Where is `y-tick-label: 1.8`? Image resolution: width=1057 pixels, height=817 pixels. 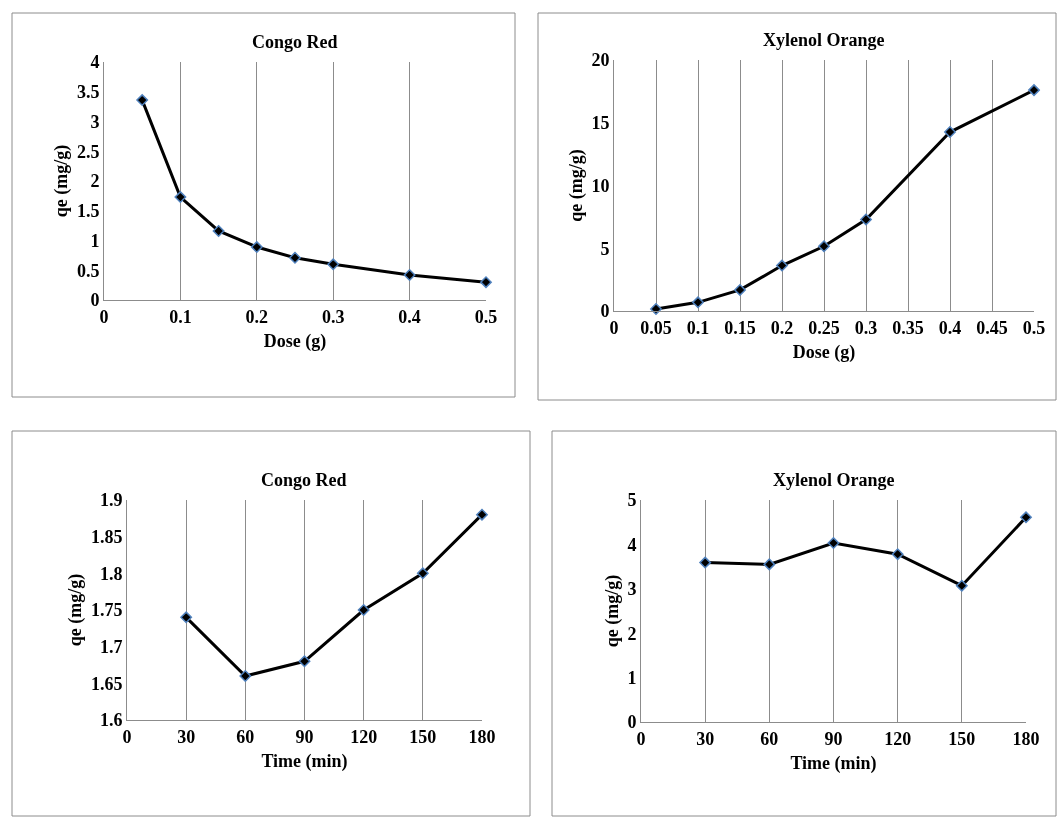
y-tick-label: 1.8 is located at coordinates (111, 573).